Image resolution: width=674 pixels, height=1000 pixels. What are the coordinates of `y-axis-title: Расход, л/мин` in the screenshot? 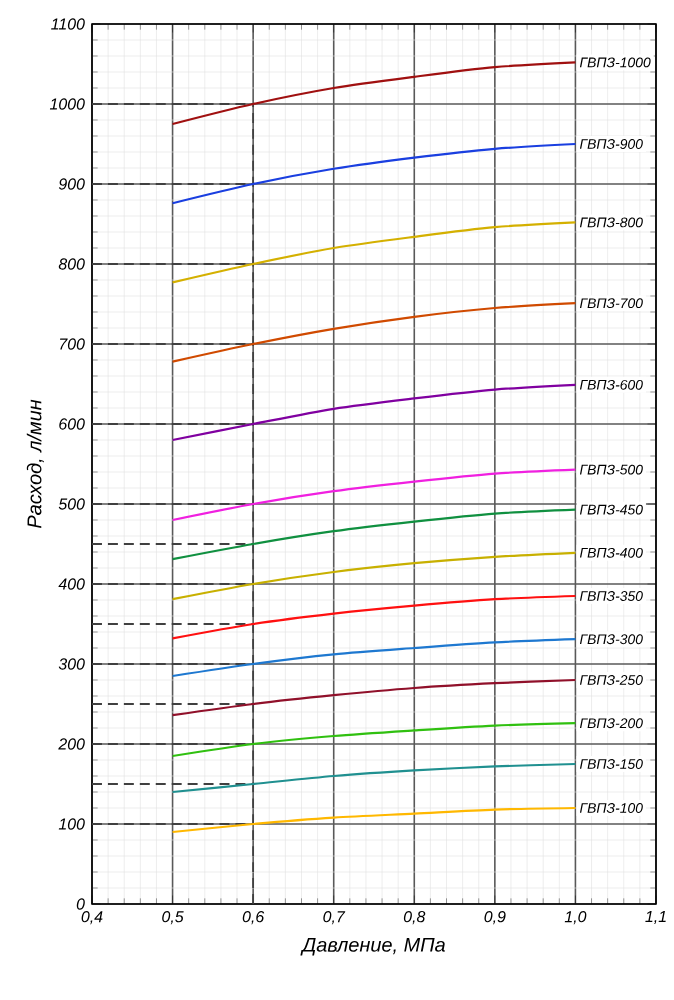 It's located at (35, 464).